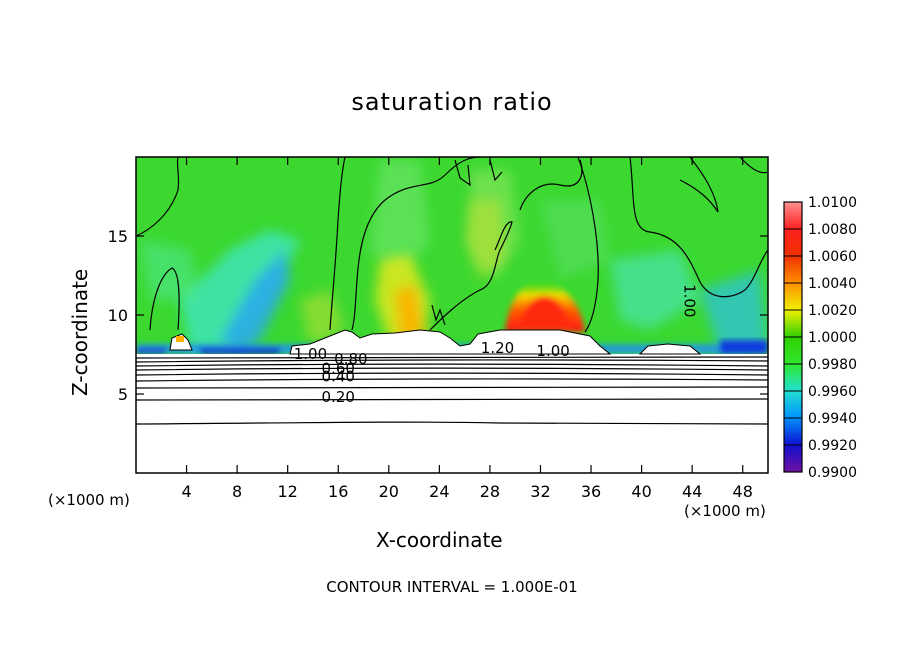  I want to click on colorbar-label: 1.0000, so click(832, 338).